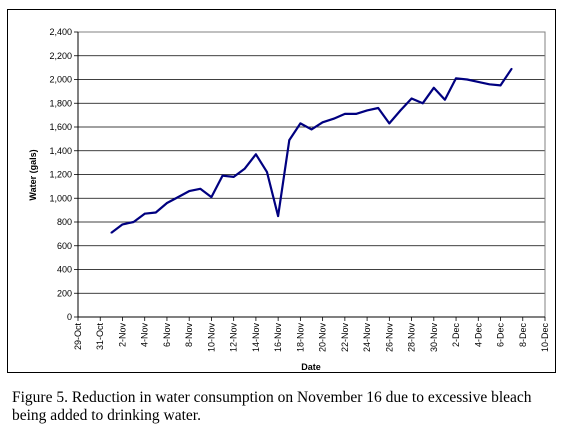 The image size is (572, 441). I want to click on y-tick-label: 2,400, so click(60, 32).